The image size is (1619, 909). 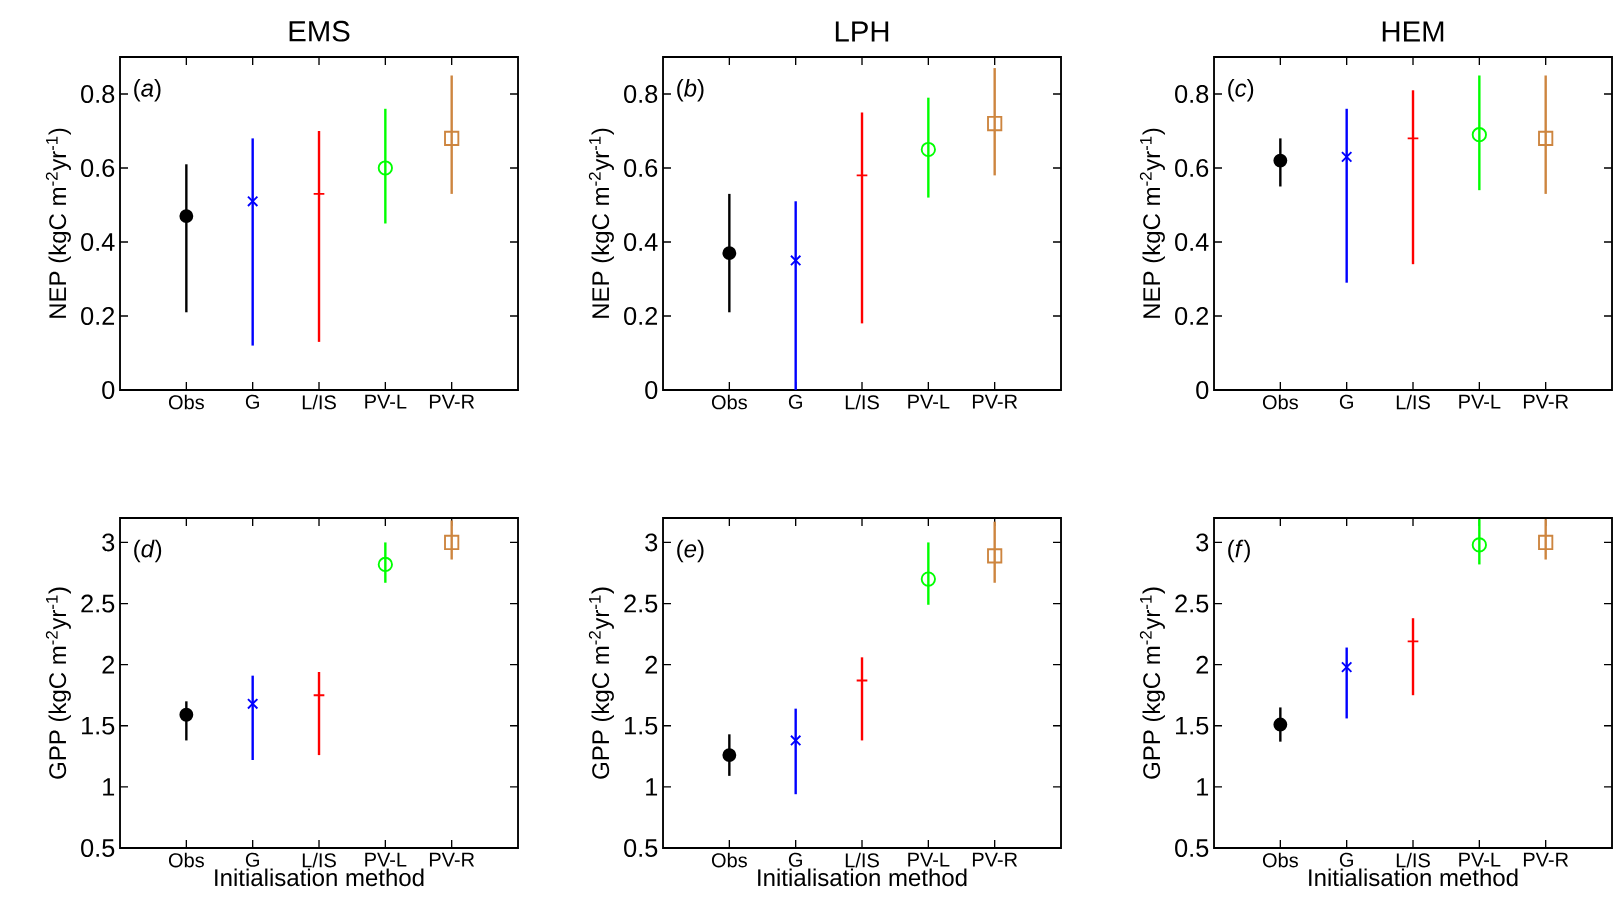 I want to click on annotation: (c), so click(x=1241, y=90).